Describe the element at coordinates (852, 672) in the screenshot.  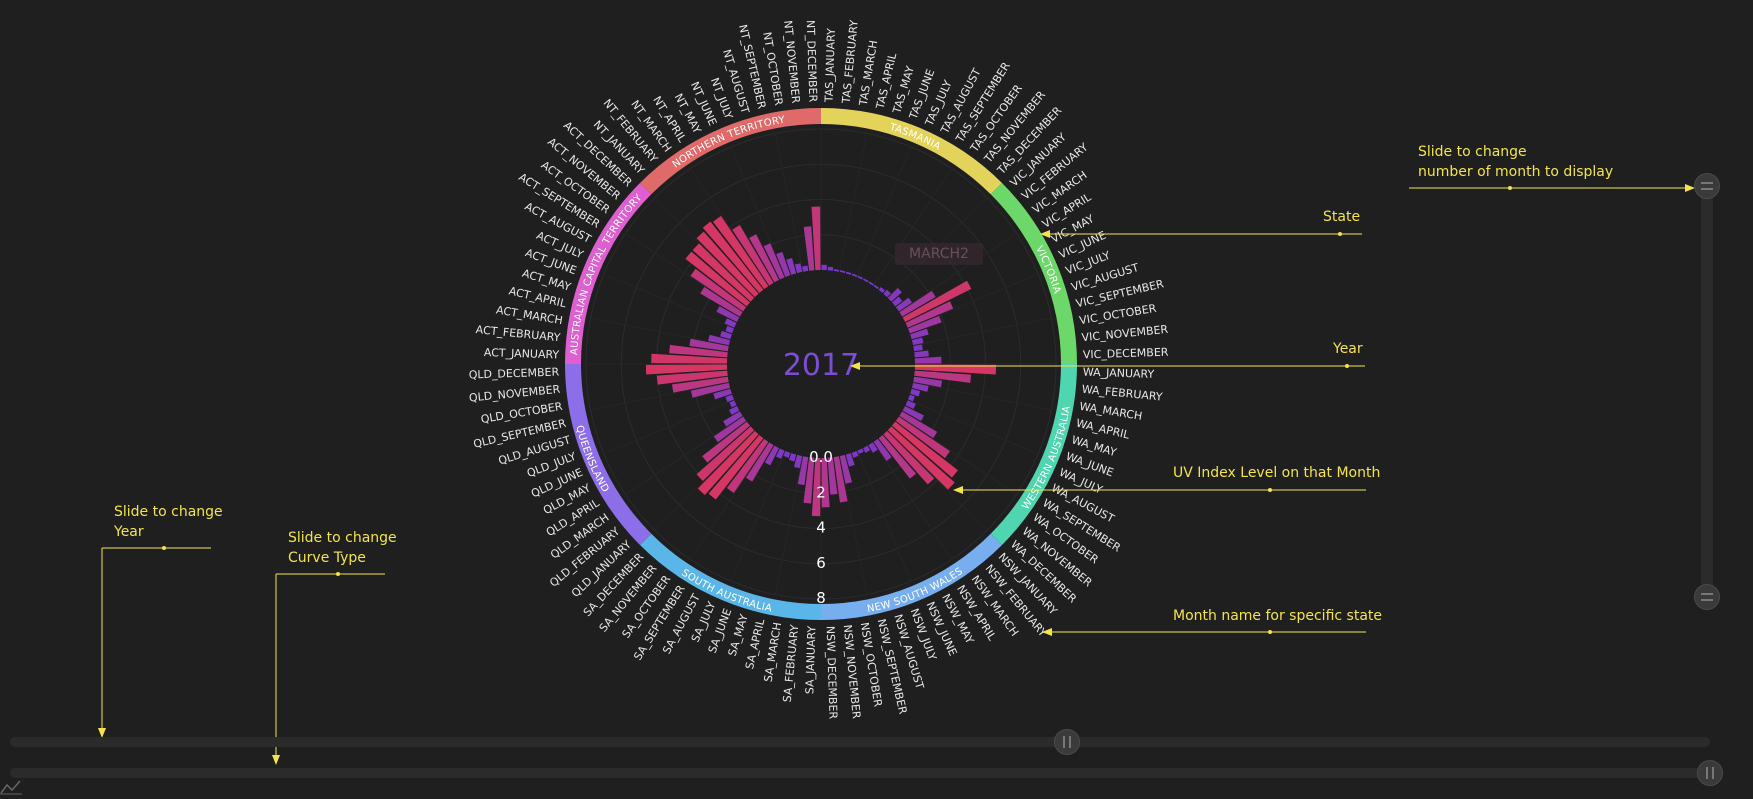
I see `month-label-nsw-november: NSW_NOVEMBER` at that location.